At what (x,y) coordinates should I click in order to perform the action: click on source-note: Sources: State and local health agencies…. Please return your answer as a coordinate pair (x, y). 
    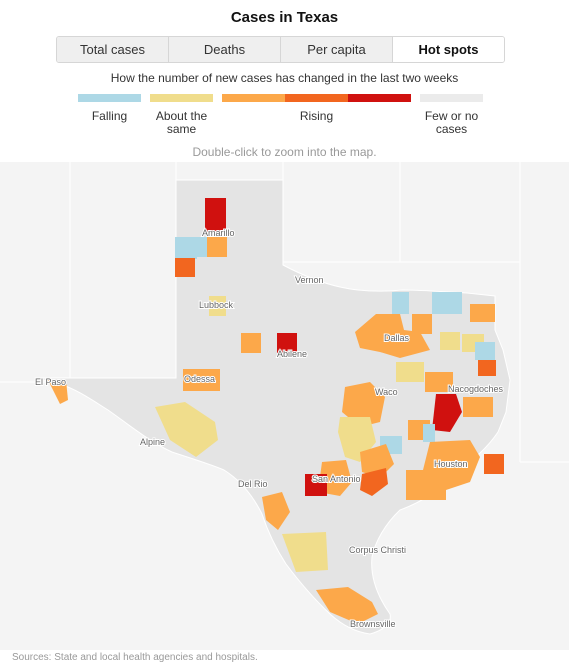
    Looking at the image, I should click on (135, 657).